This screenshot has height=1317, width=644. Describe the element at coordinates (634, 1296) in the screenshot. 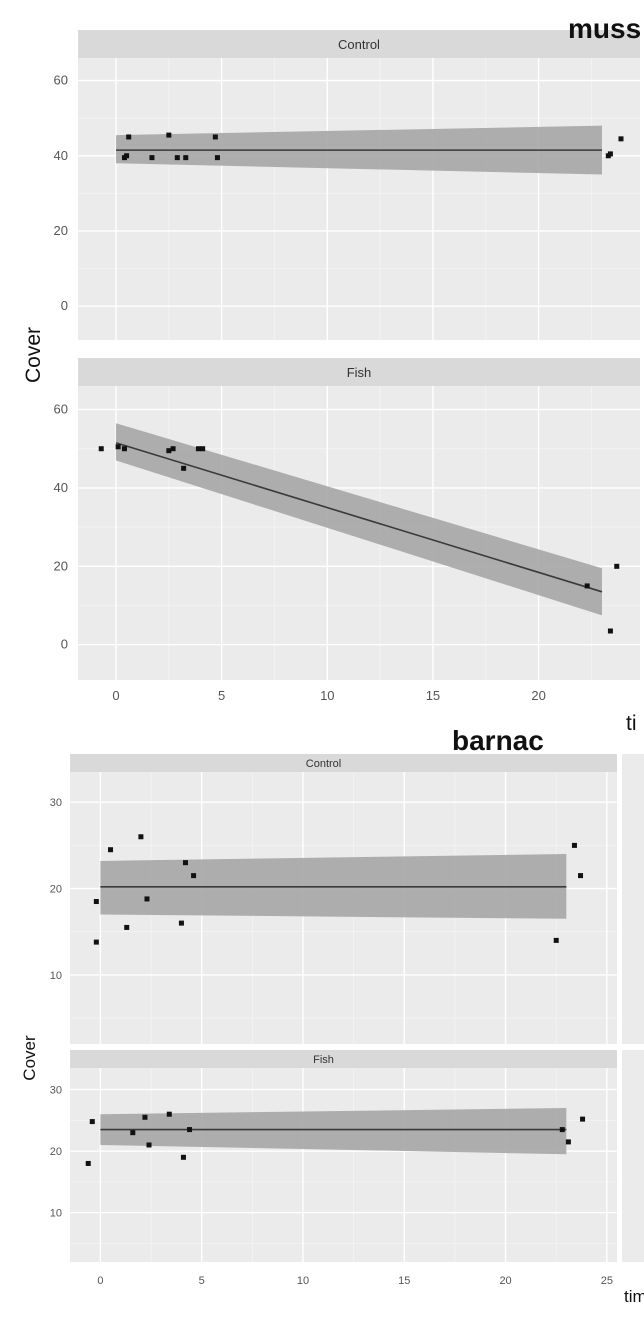

I see `x-axis-title: time` at that location.